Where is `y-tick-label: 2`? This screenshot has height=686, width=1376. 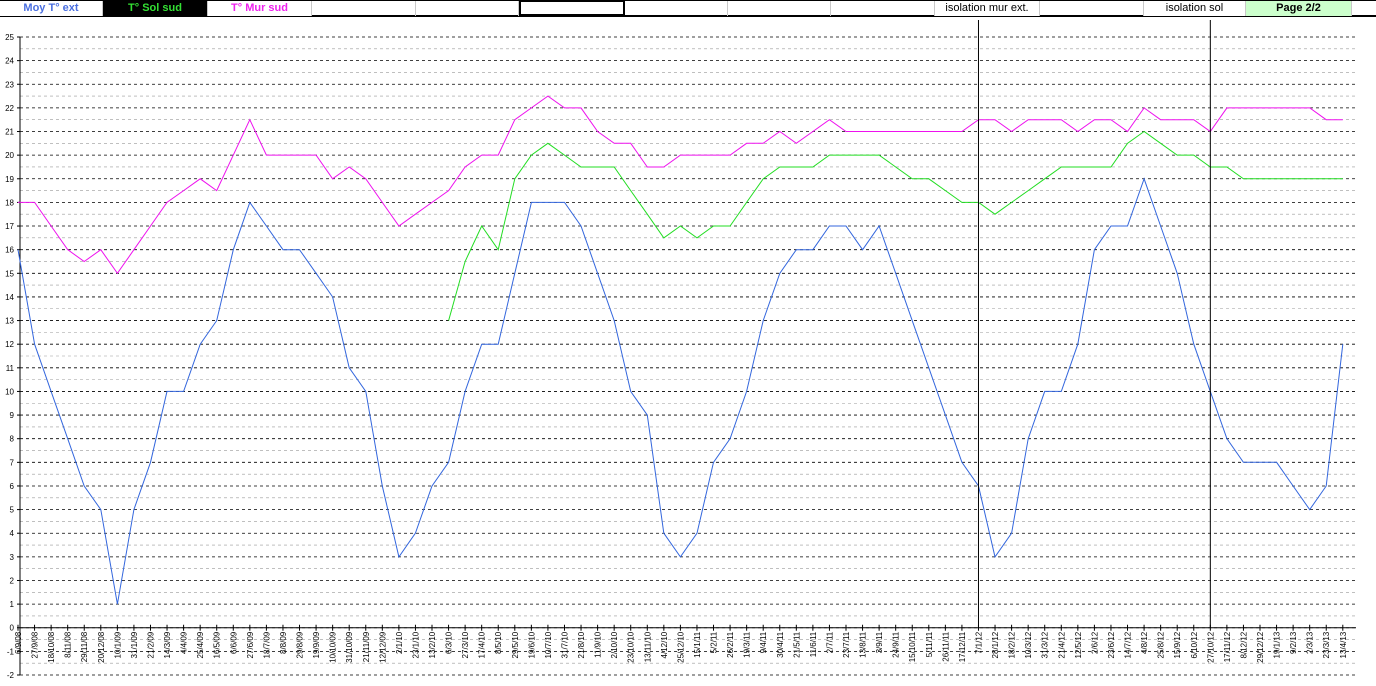 y-tick-label: 2 is located at coordinates (12, 580).